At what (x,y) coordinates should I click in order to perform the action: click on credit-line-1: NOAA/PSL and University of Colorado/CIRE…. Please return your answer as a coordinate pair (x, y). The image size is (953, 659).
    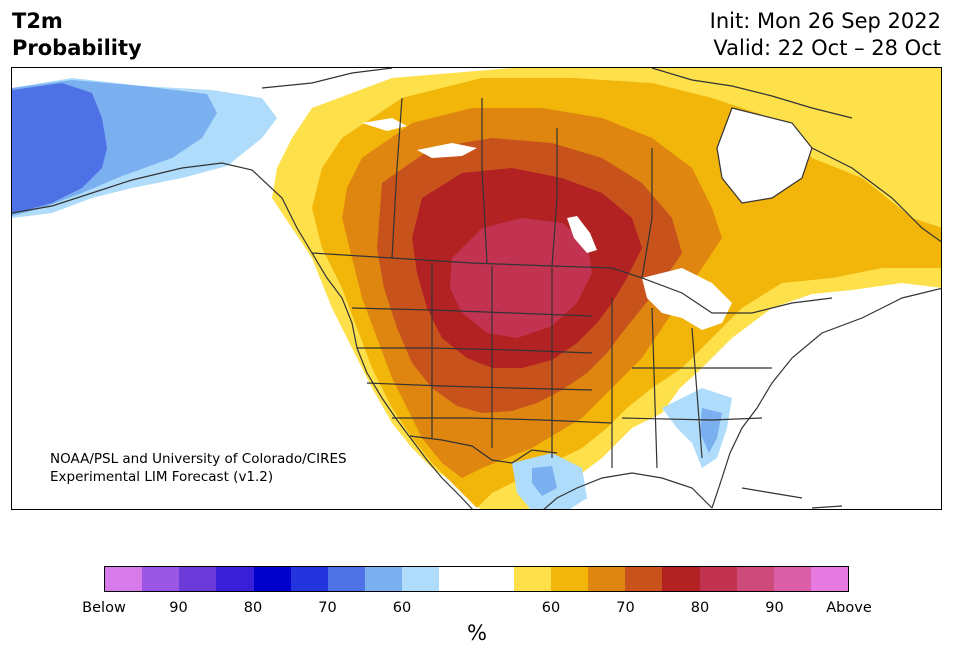
    Looking at the image, I should click on (198, 459).